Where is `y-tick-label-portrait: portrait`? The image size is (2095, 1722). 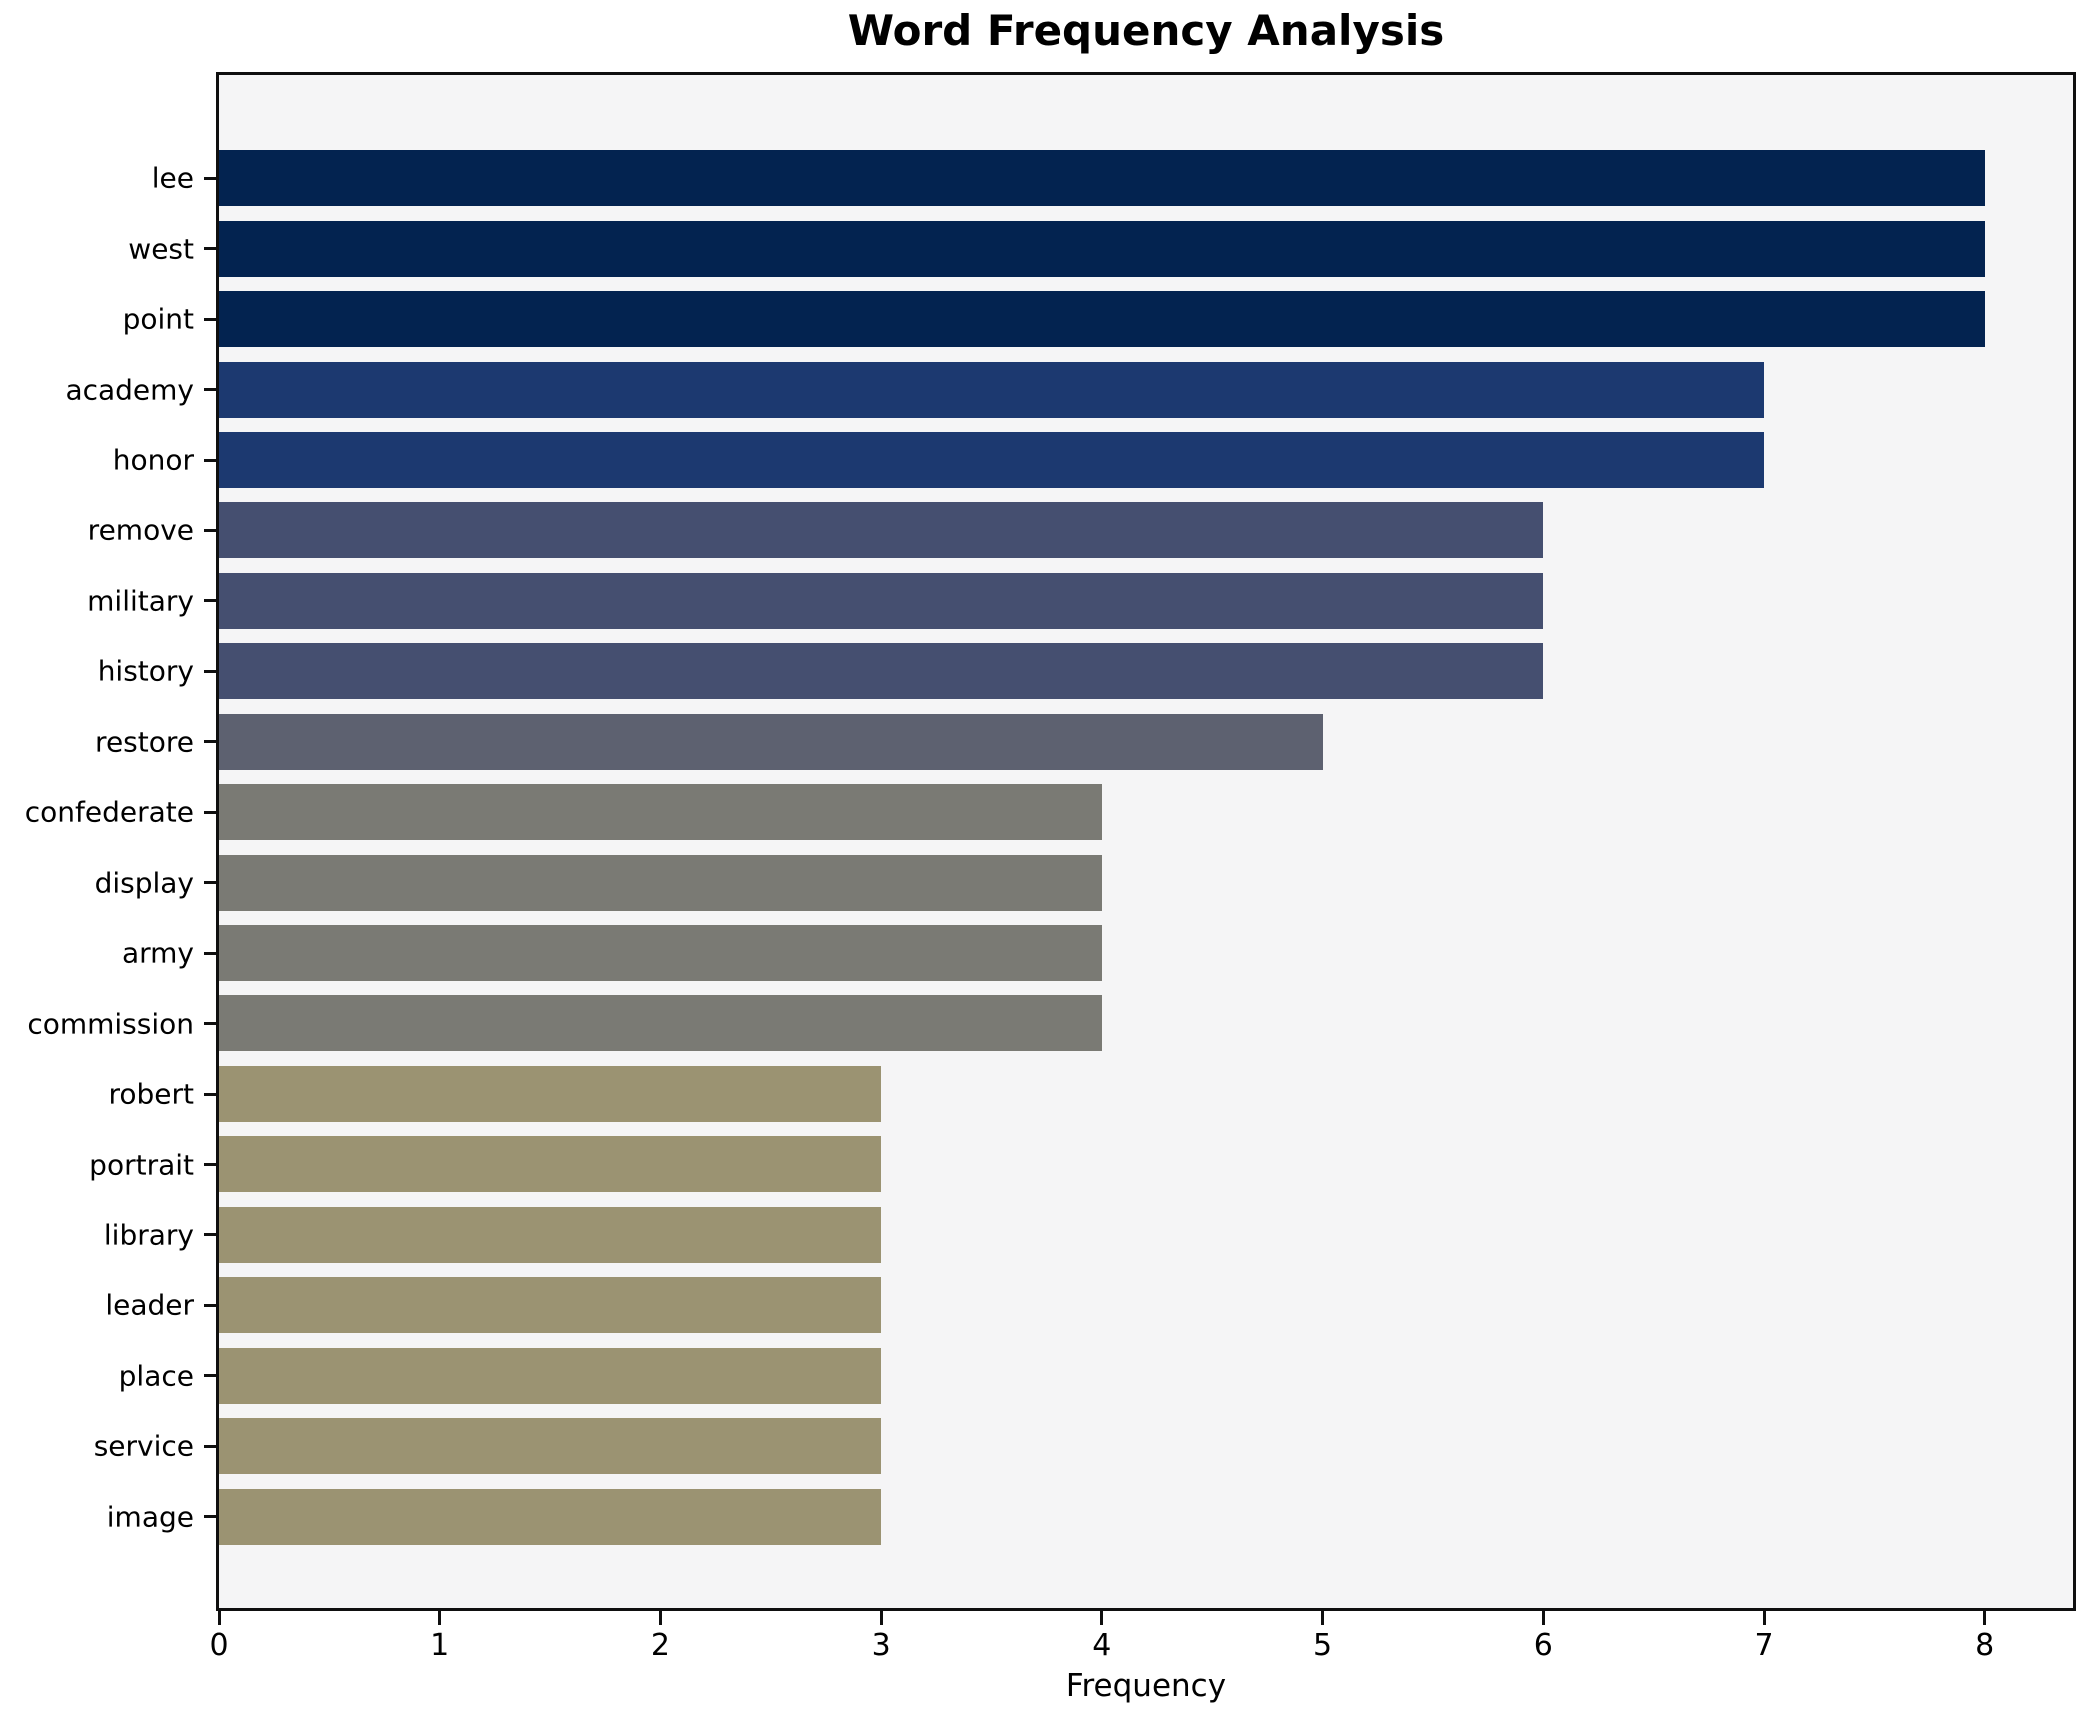
y-tick-label-portrait: portrait is located at coordinates (141, 1165).